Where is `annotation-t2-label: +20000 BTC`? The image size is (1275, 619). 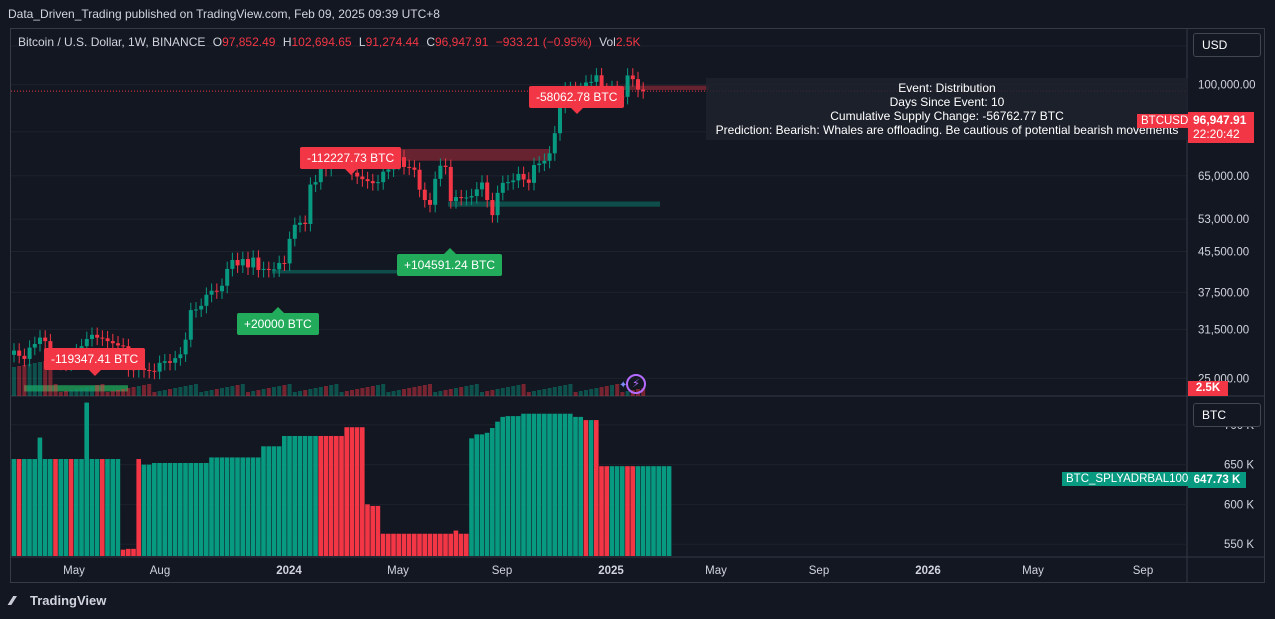 annotation-t2-label: +20000 BTC is located at coordinates (278, 324).